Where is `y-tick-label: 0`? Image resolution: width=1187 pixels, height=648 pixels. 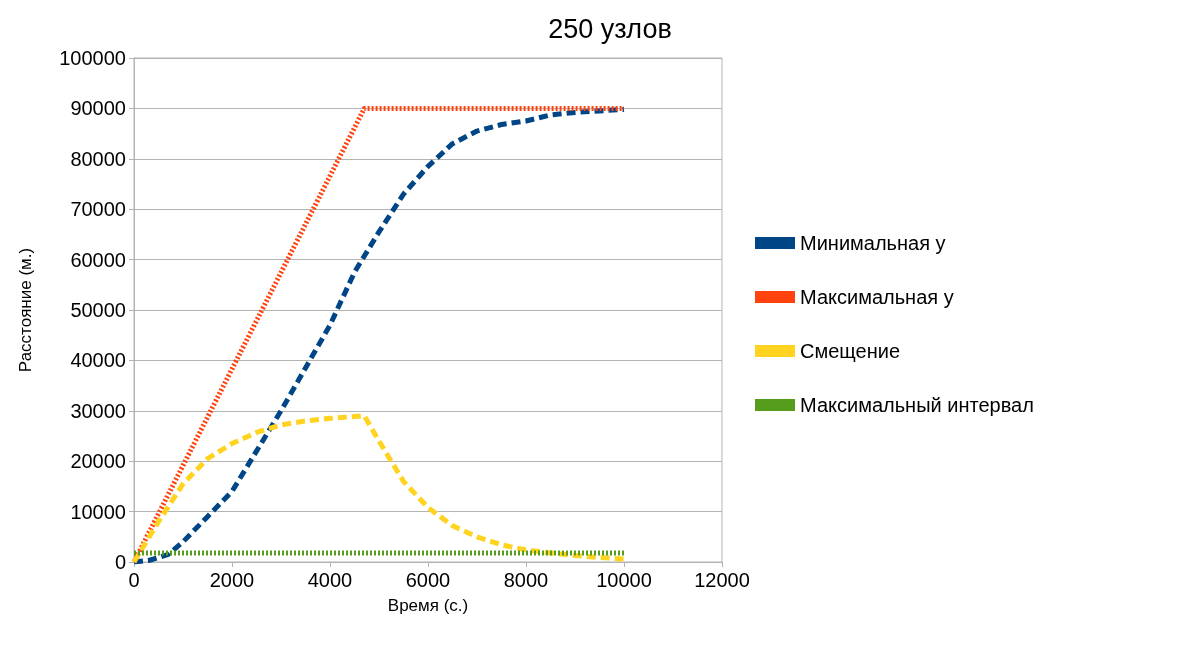 y-tick-label: 0 is located at coordinates (120, 562).